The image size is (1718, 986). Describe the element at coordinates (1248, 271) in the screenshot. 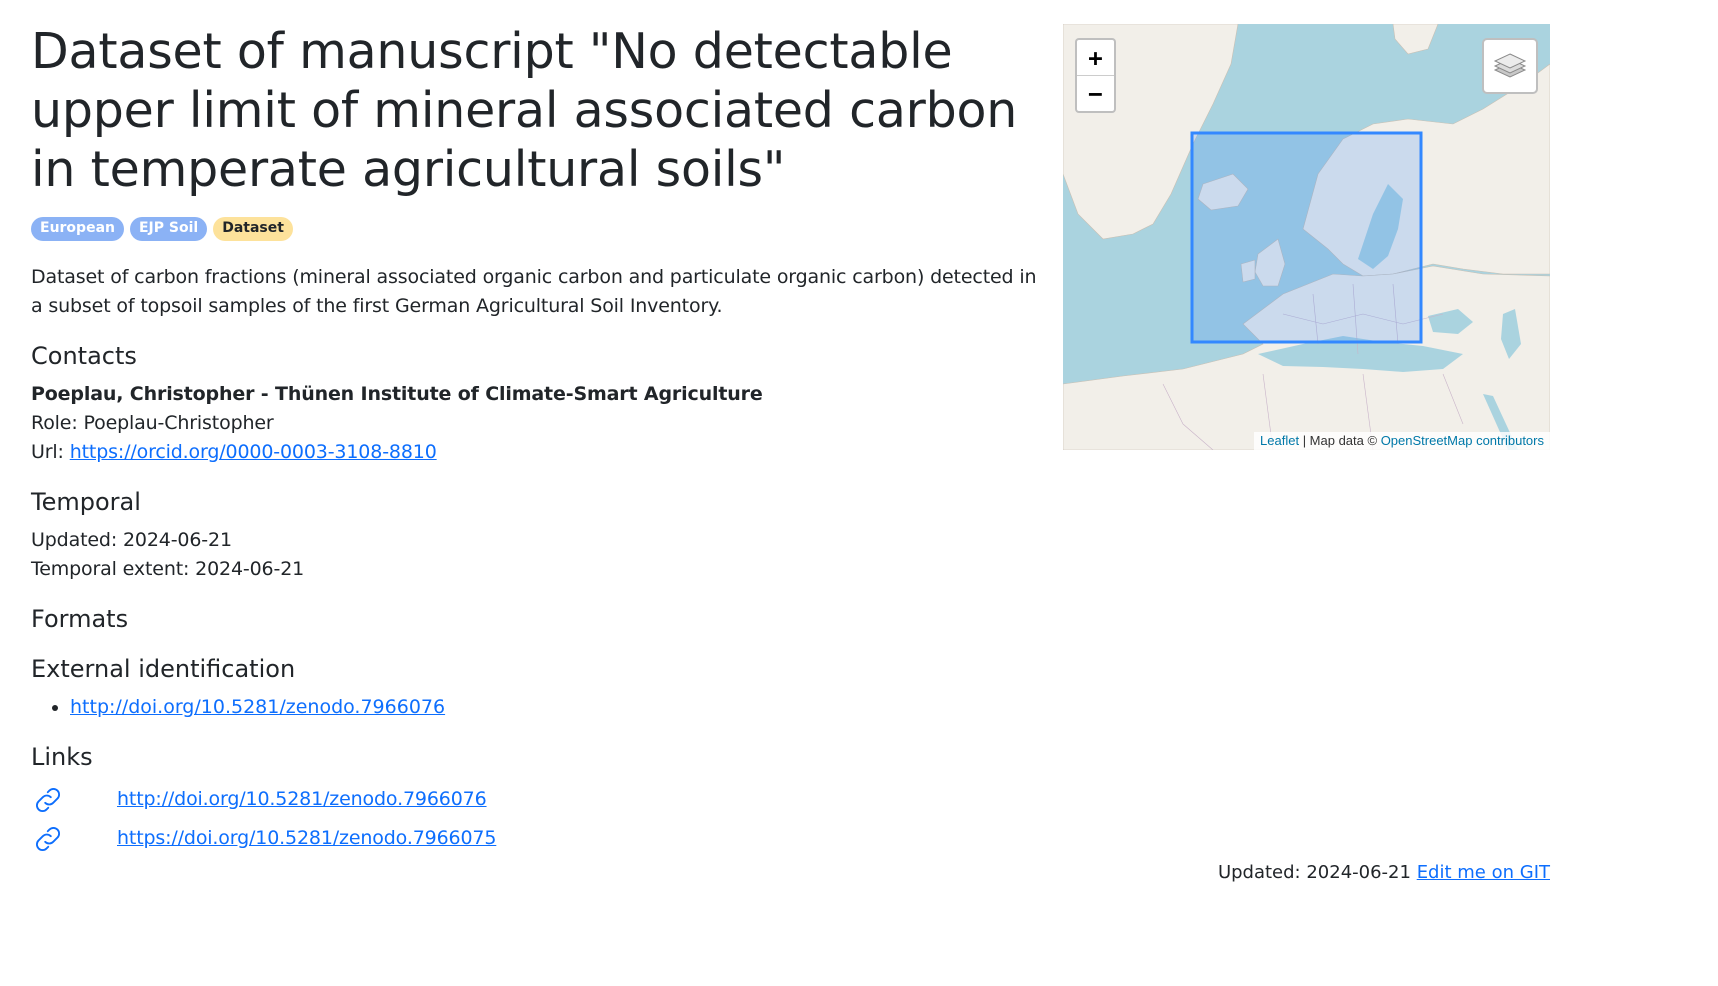

I see `land-ireland` at that location.